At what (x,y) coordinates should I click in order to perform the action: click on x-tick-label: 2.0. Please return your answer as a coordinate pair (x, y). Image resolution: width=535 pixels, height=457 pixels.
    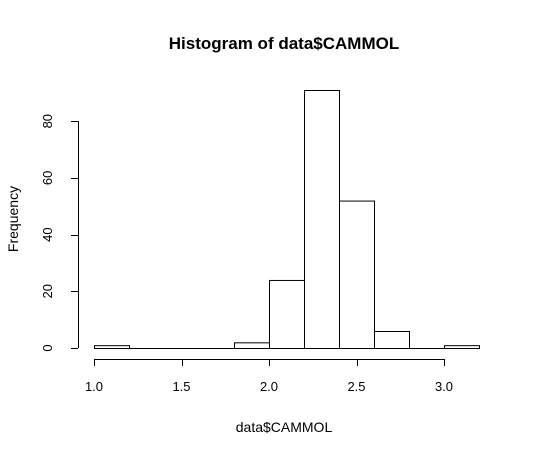
    Looking at the image, I should click on (269, 386).